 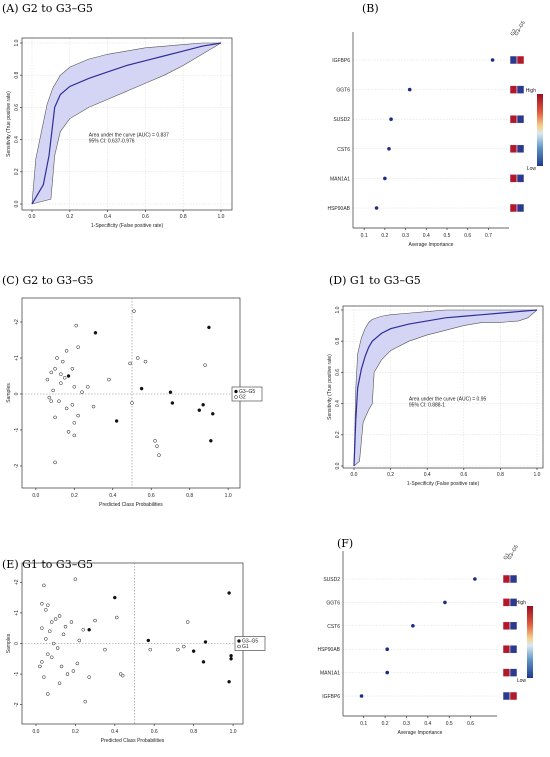 What do you see at coordinates (521, 603) in the screenshot?
I see `colorbar-high: High` at bounding box center [521, 603].